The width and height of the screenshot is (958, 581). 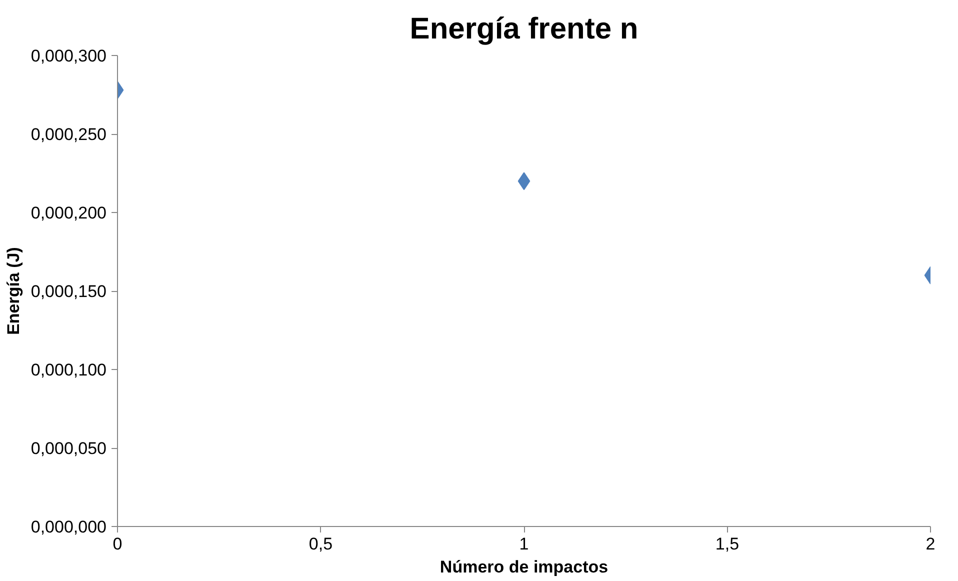 I want to click on y-tick-label: 0,000,250, so click(x=68, y=134).